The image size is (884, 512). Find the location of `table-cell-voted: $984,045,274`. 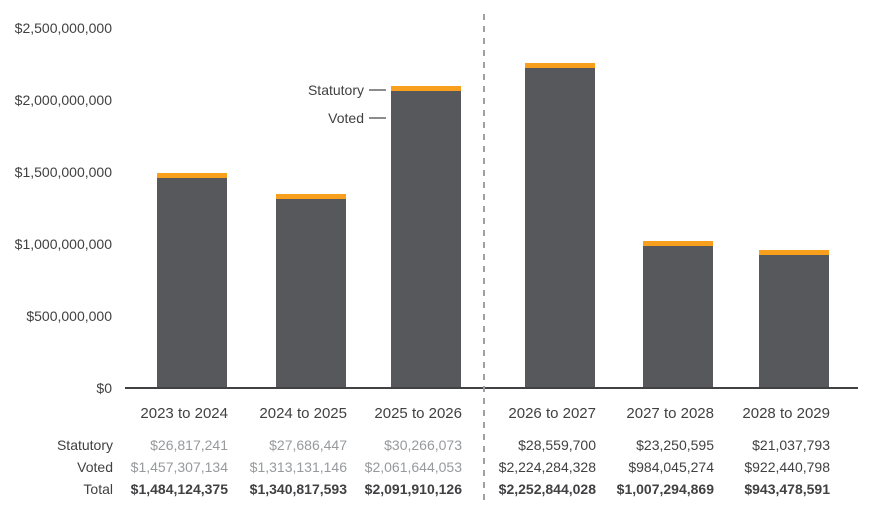

table-cell-voted: $984,045,274 is located at coordinates (671, 467).